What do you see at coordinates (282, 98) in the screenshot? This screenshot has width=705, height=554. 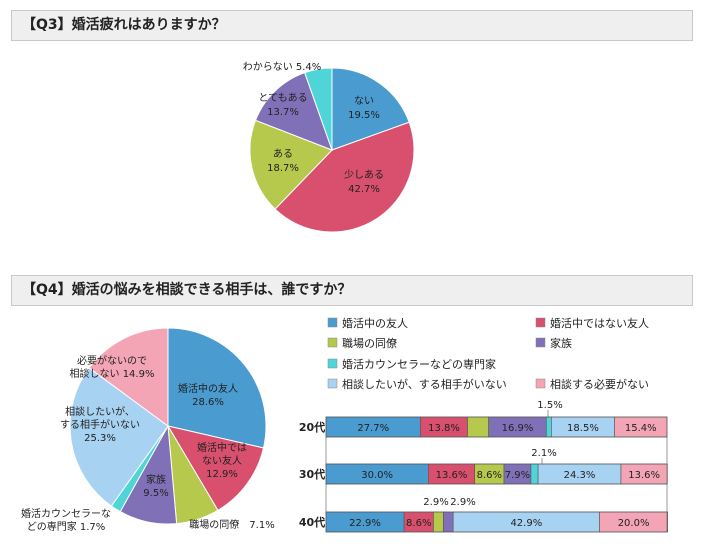 I see `q3-label-name-3: とてもある` at bounding box center [282, 98].